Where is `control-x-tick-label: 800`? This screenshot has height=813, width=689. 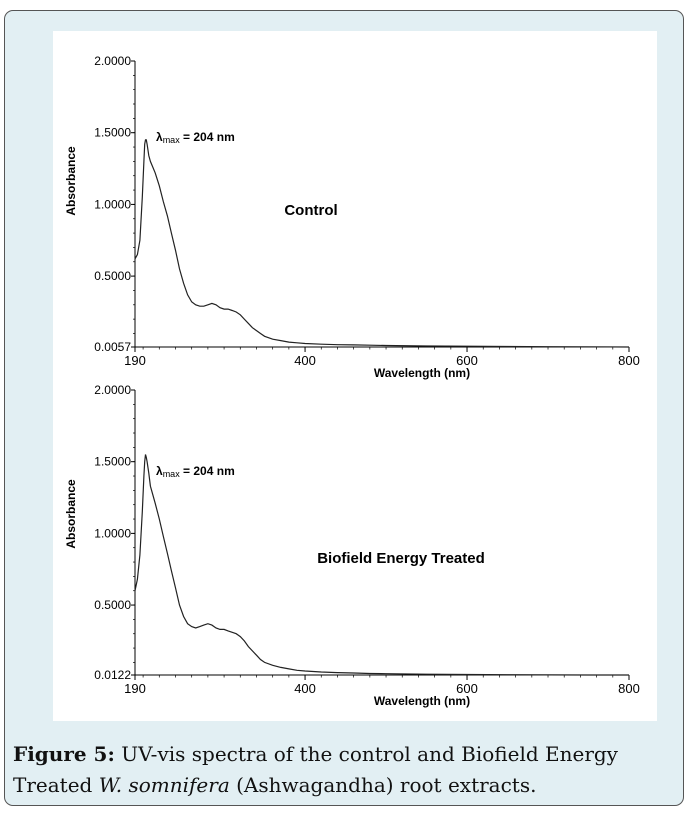 control-x-tick-label: 800 is located at coordinates (629, 360).